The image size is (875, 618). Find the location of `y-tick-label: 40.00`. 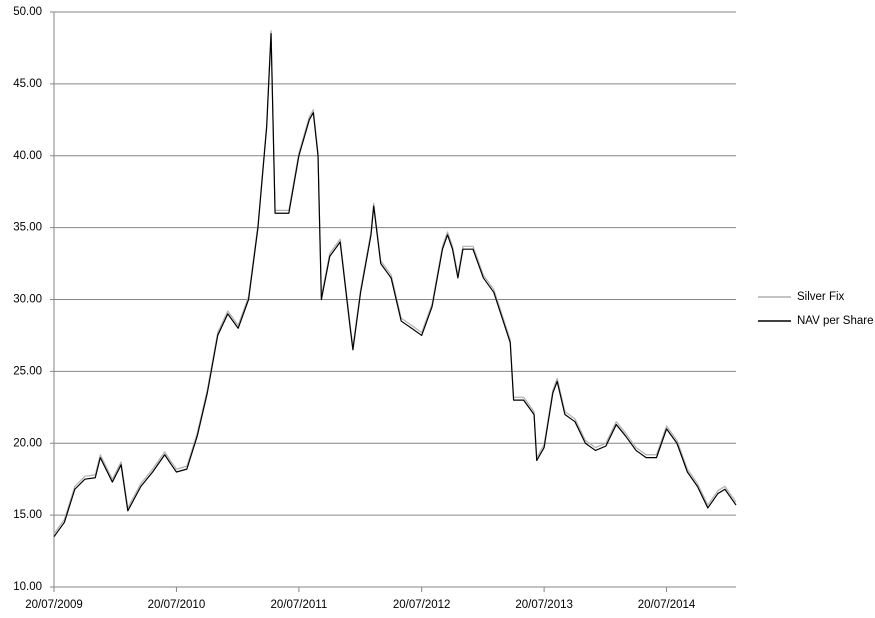

y-tick-label: 40.00 is located at coordinates (27, 156).